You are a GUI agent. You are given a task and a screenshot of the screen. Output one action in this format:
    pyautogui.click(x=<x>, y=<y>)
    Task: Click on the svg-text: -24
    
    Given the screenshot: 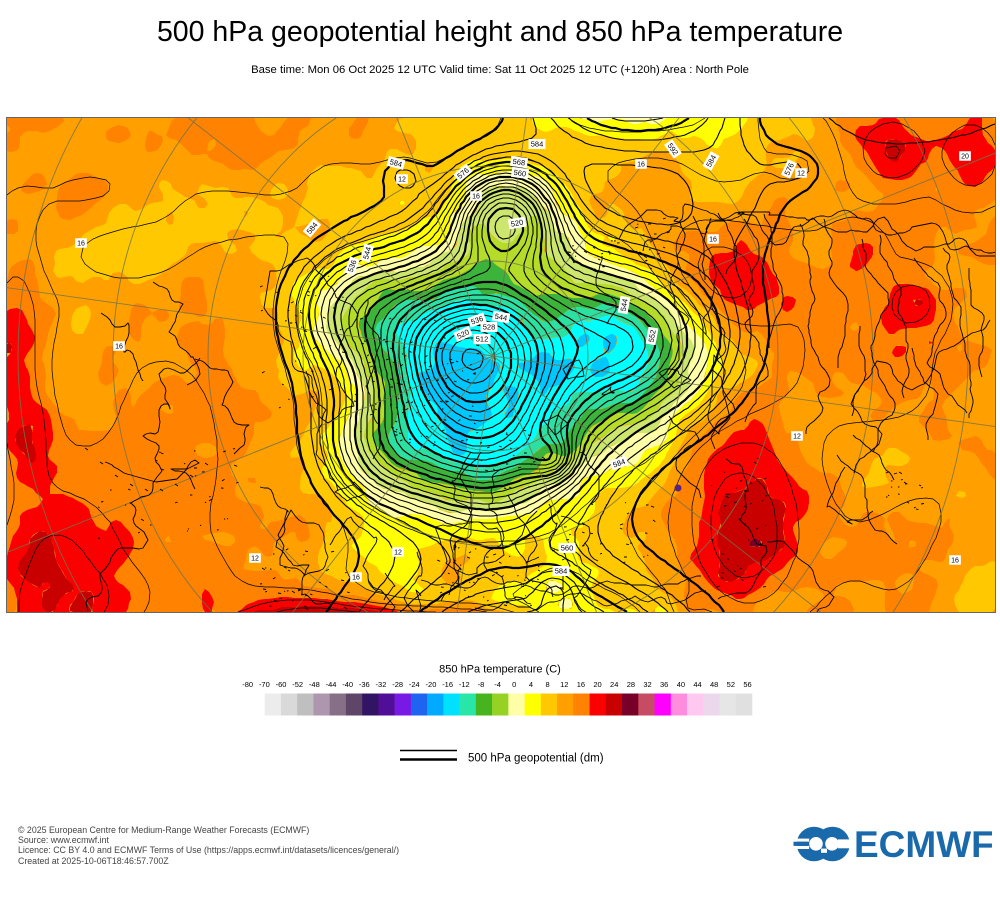 What is the action you would take?
    pyautogui.click(x=414, y=684)
    